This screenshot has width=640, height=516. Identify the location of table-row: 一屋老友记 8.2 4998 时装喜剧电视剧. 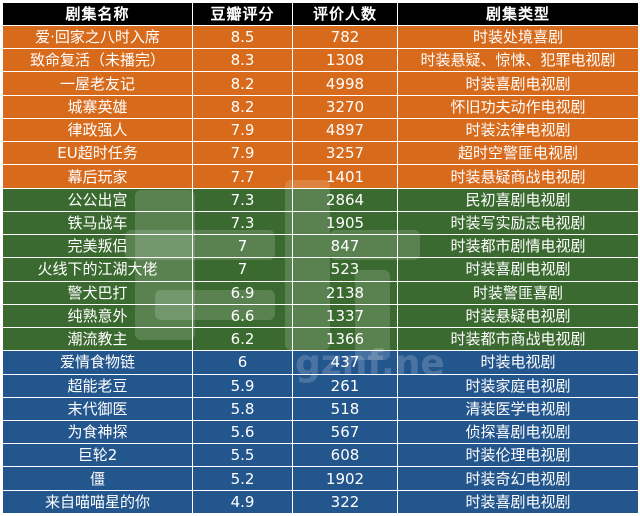
(320, 83).